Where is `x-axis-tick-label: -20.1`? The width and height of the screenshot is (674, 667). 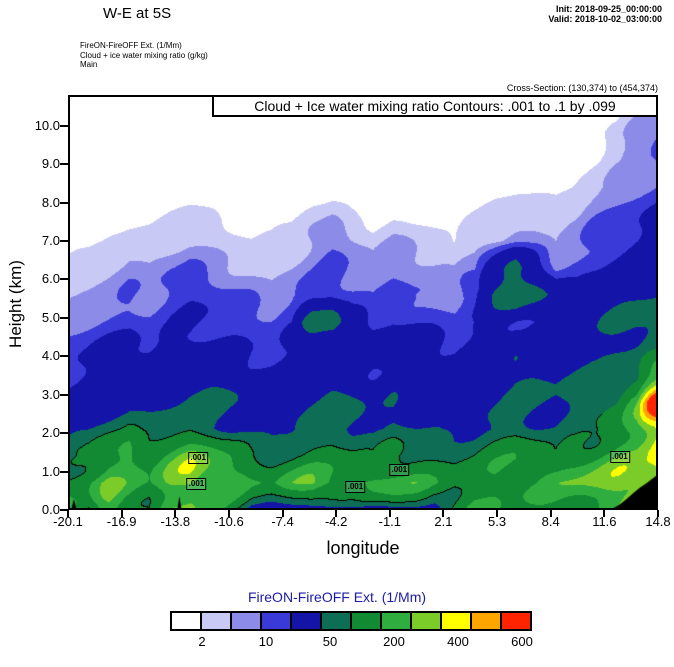 x-axis-tick-label: -20.1 is located at coordinates (68, 521).